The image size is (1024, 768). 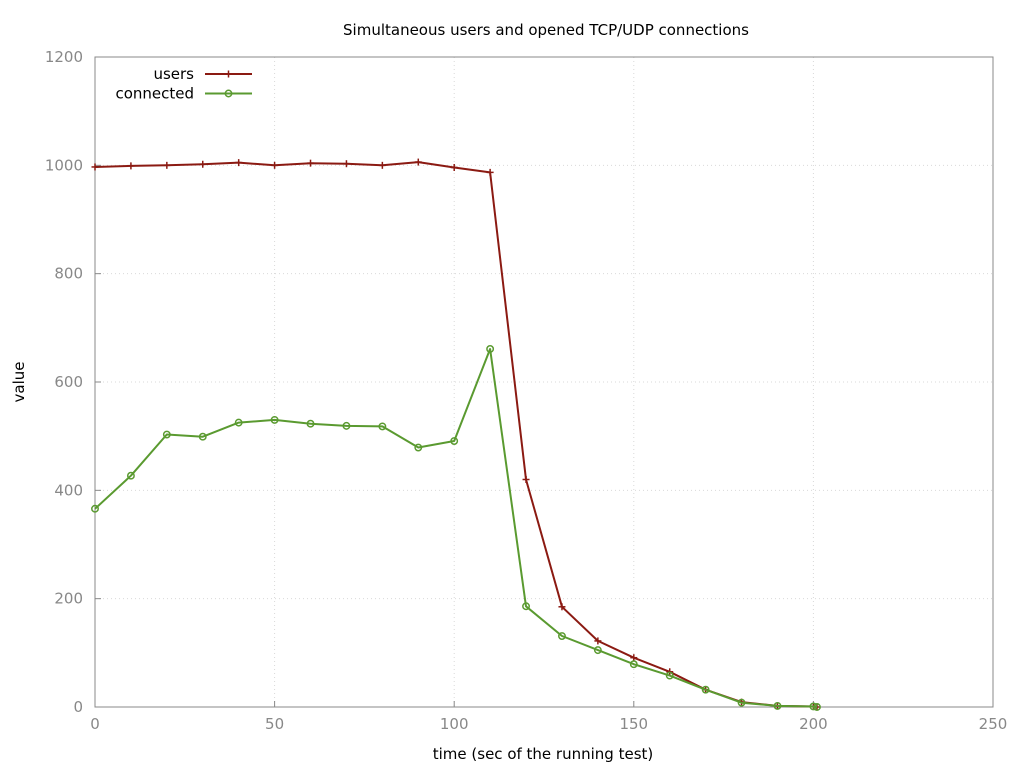 What do you see at coordinates (454, 724) in the screenshot?
I see `x-tick-label: 100` at bounding box center [454, 724].